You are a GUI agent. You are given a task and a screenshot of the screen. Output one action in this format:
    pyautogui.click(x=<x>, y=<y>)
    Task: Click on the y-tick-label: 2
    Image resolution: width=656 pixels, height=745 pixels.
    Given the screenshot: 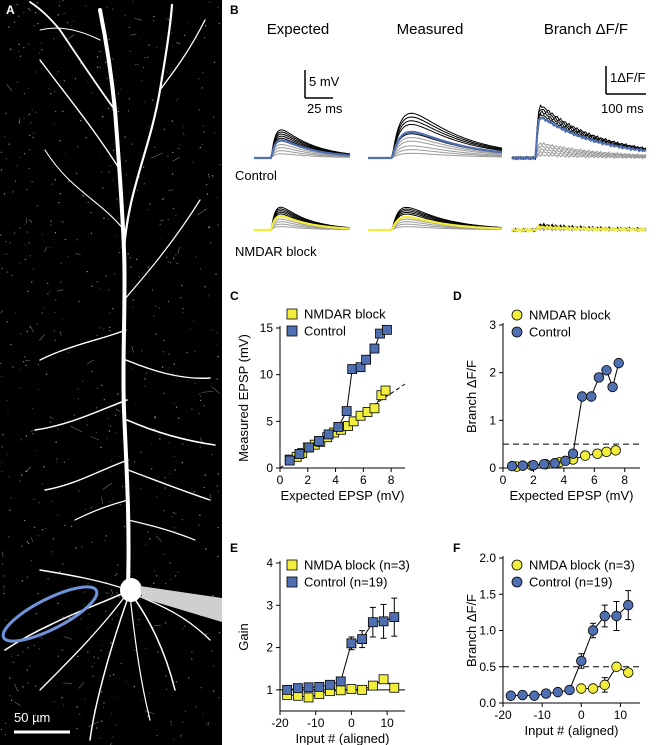 What is the action you would take?
    pyautogui.click(x=269, y=648)
    